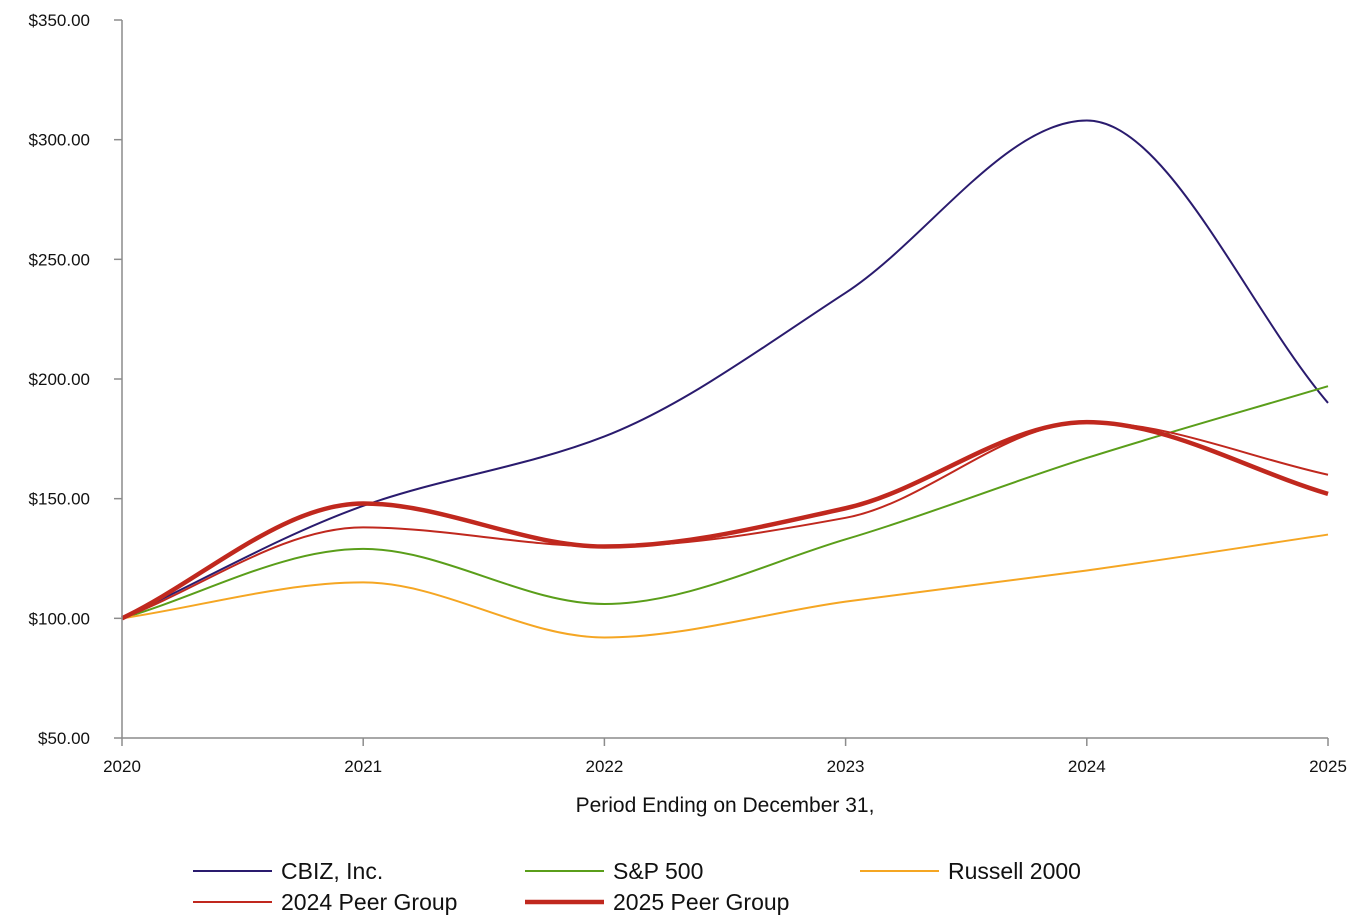 This screenshot has height=915, width=1353. I want to click on y-tick-label: $250.00, so click(59, 259).